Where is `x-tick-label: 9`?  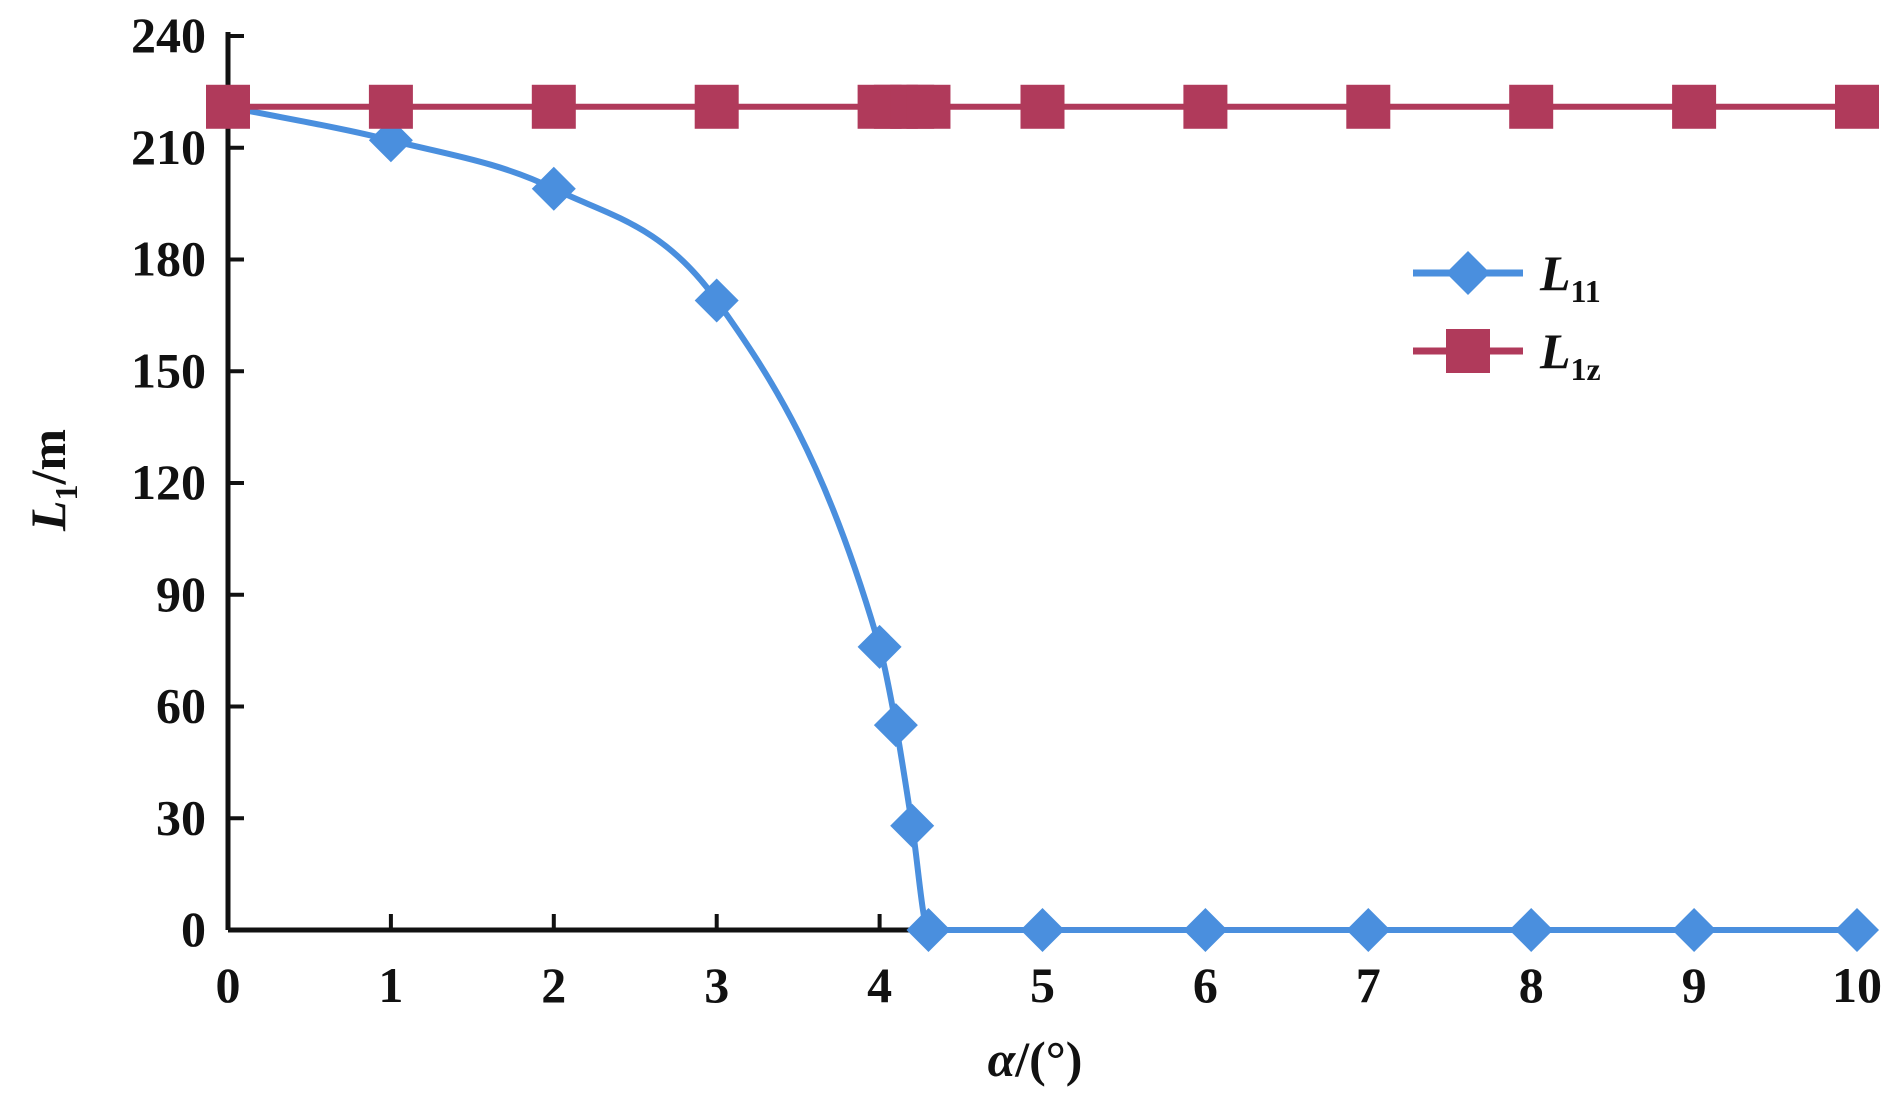 x-tick-label: 9 is located at coordinates (1694, 985).